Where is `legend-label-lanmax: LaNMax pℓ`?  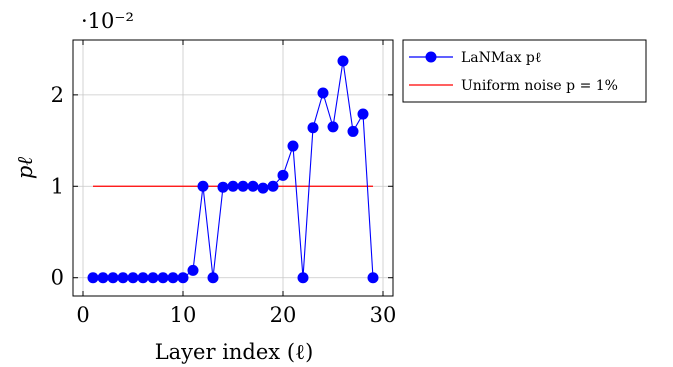
legend-label-lanmax: LaNMax pℓ is located at coordinates (501, 58).